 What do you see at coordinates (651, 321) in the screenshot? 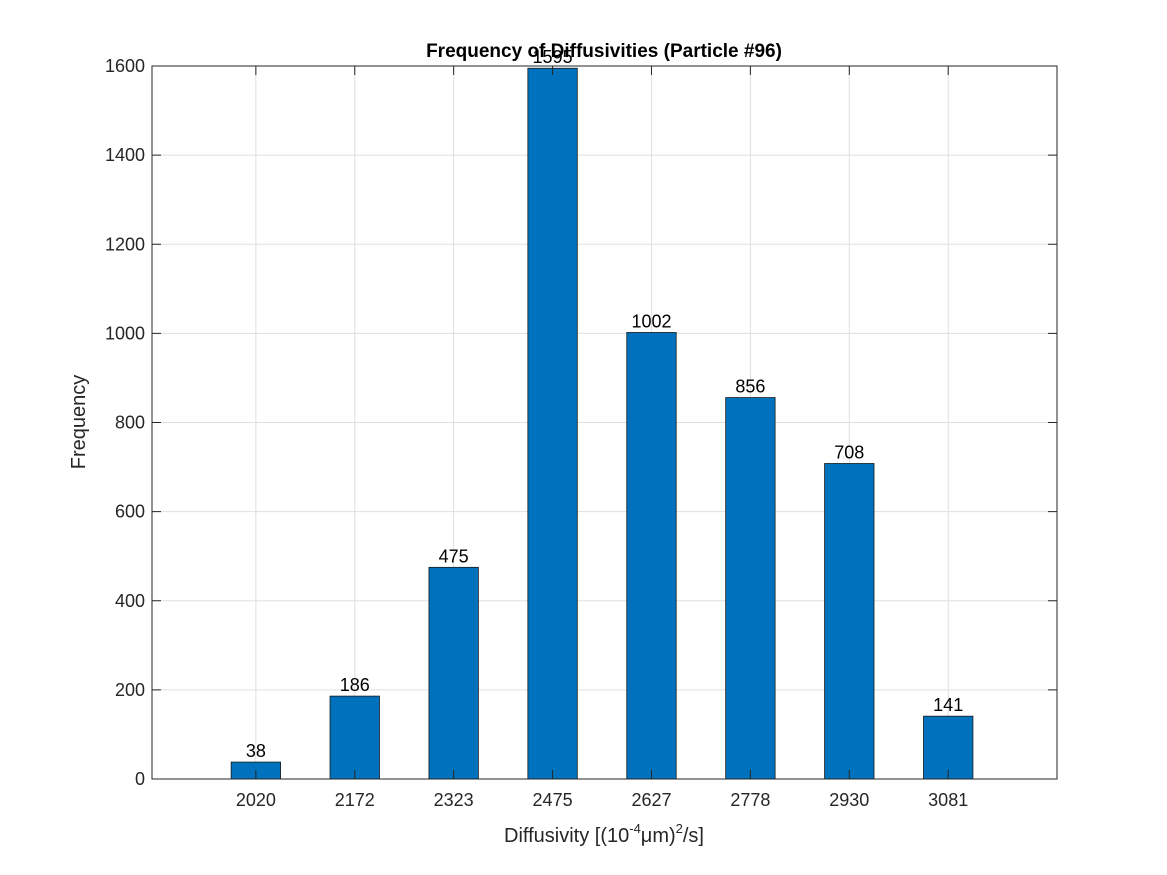
I see `data-label: 1002` at bounding box center [651, 321].